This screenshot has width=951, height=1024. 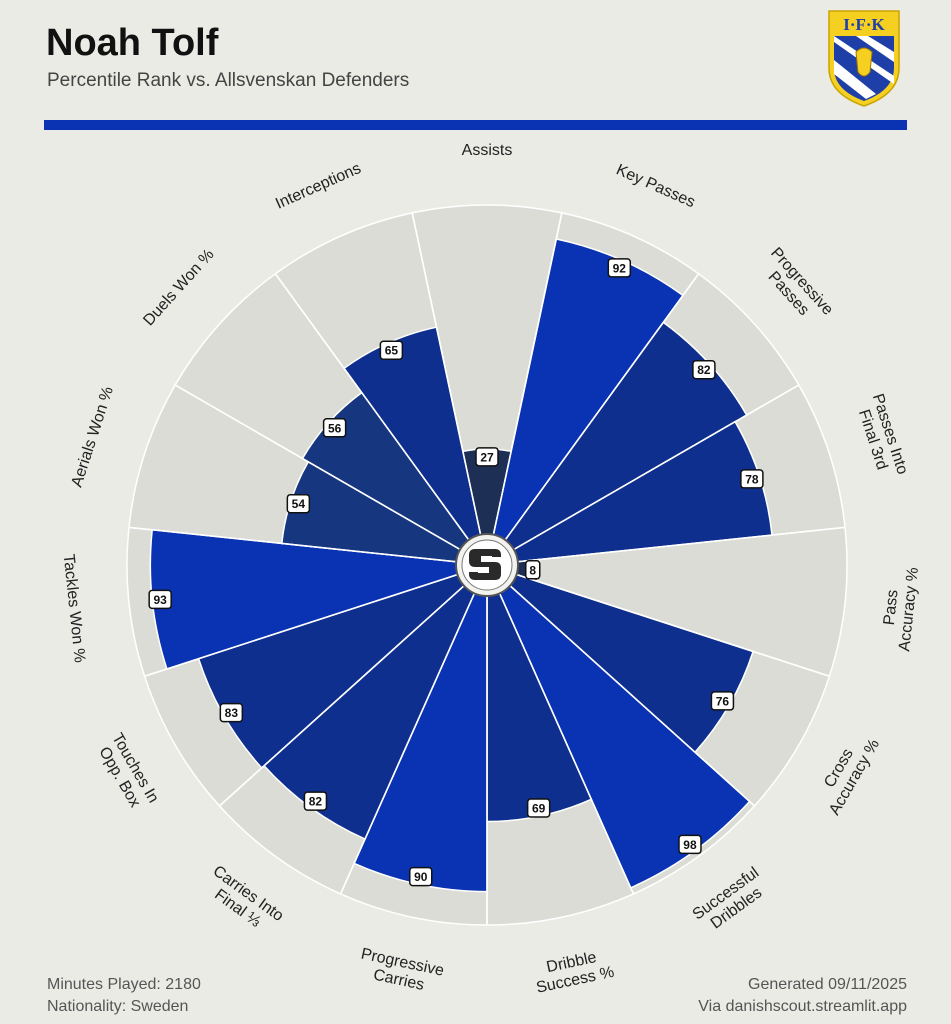 What do you see at coordinates (656, 186) in the screenshot?
I see `category-label: Key Passes` at bounding box center [656, 186].